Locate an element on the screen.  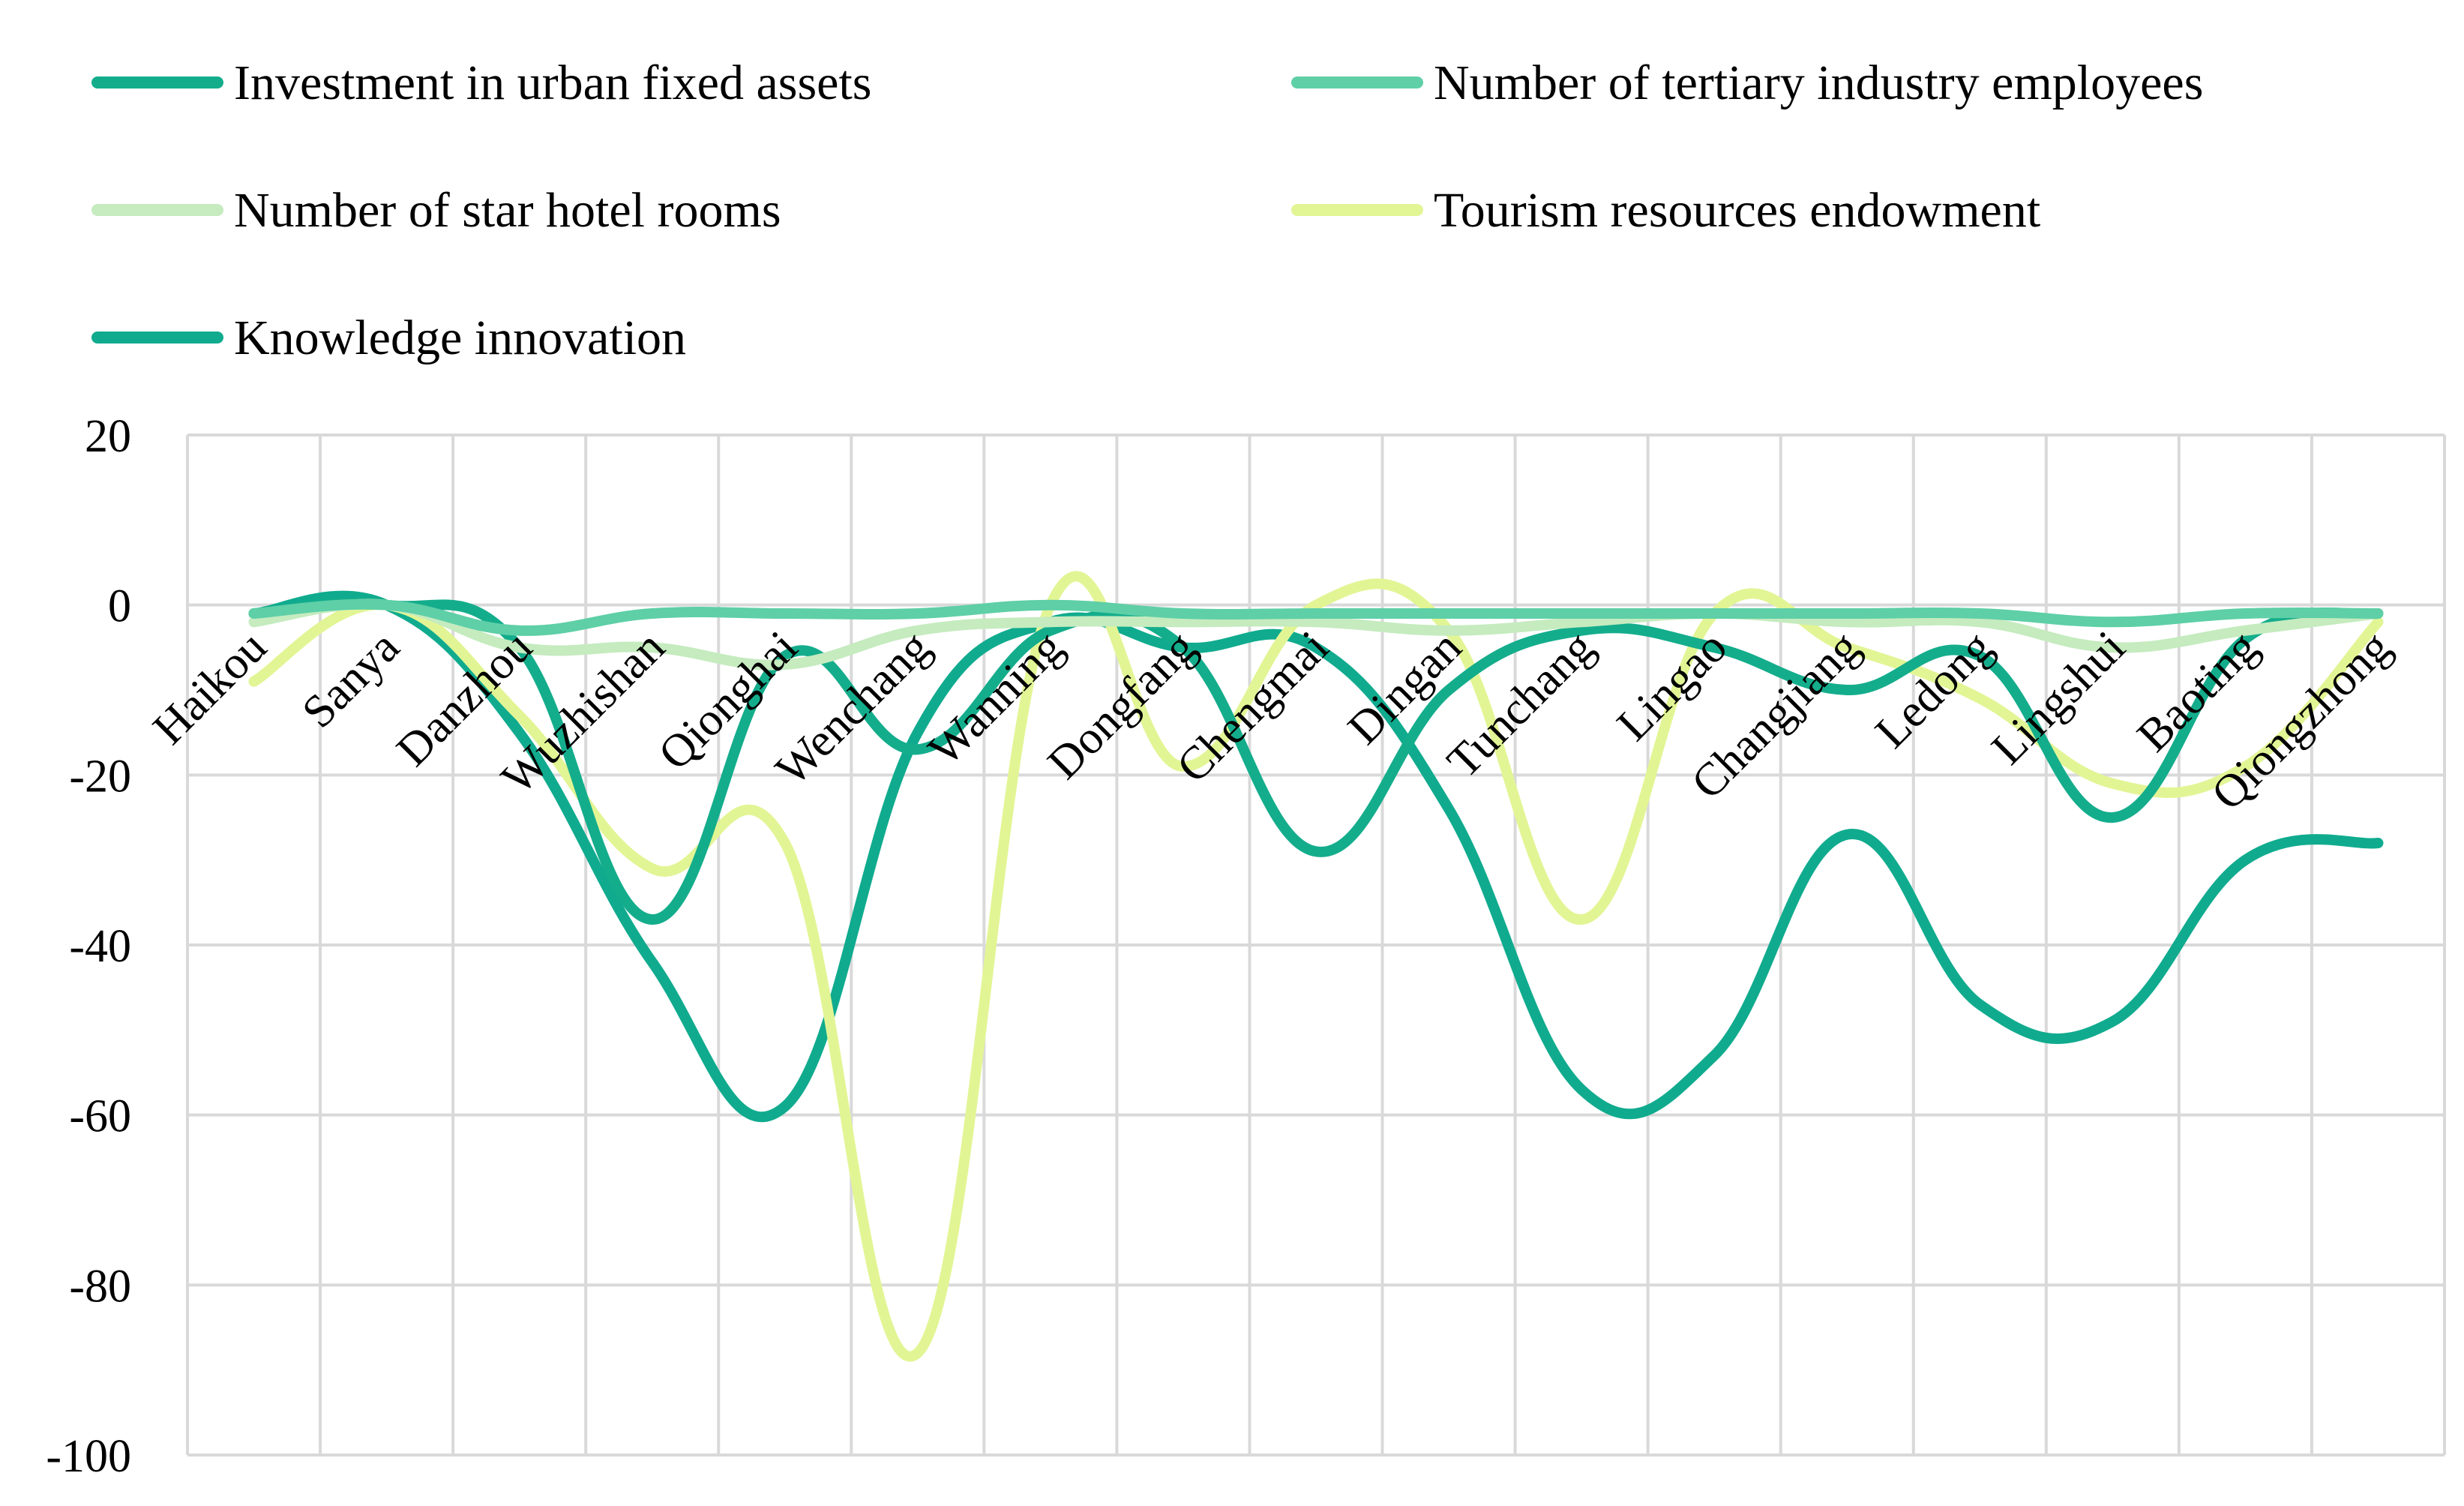
y-axis-ticks: 20 0 -20 -40 -60 -80 -100 is located at coordinates (88, 946).